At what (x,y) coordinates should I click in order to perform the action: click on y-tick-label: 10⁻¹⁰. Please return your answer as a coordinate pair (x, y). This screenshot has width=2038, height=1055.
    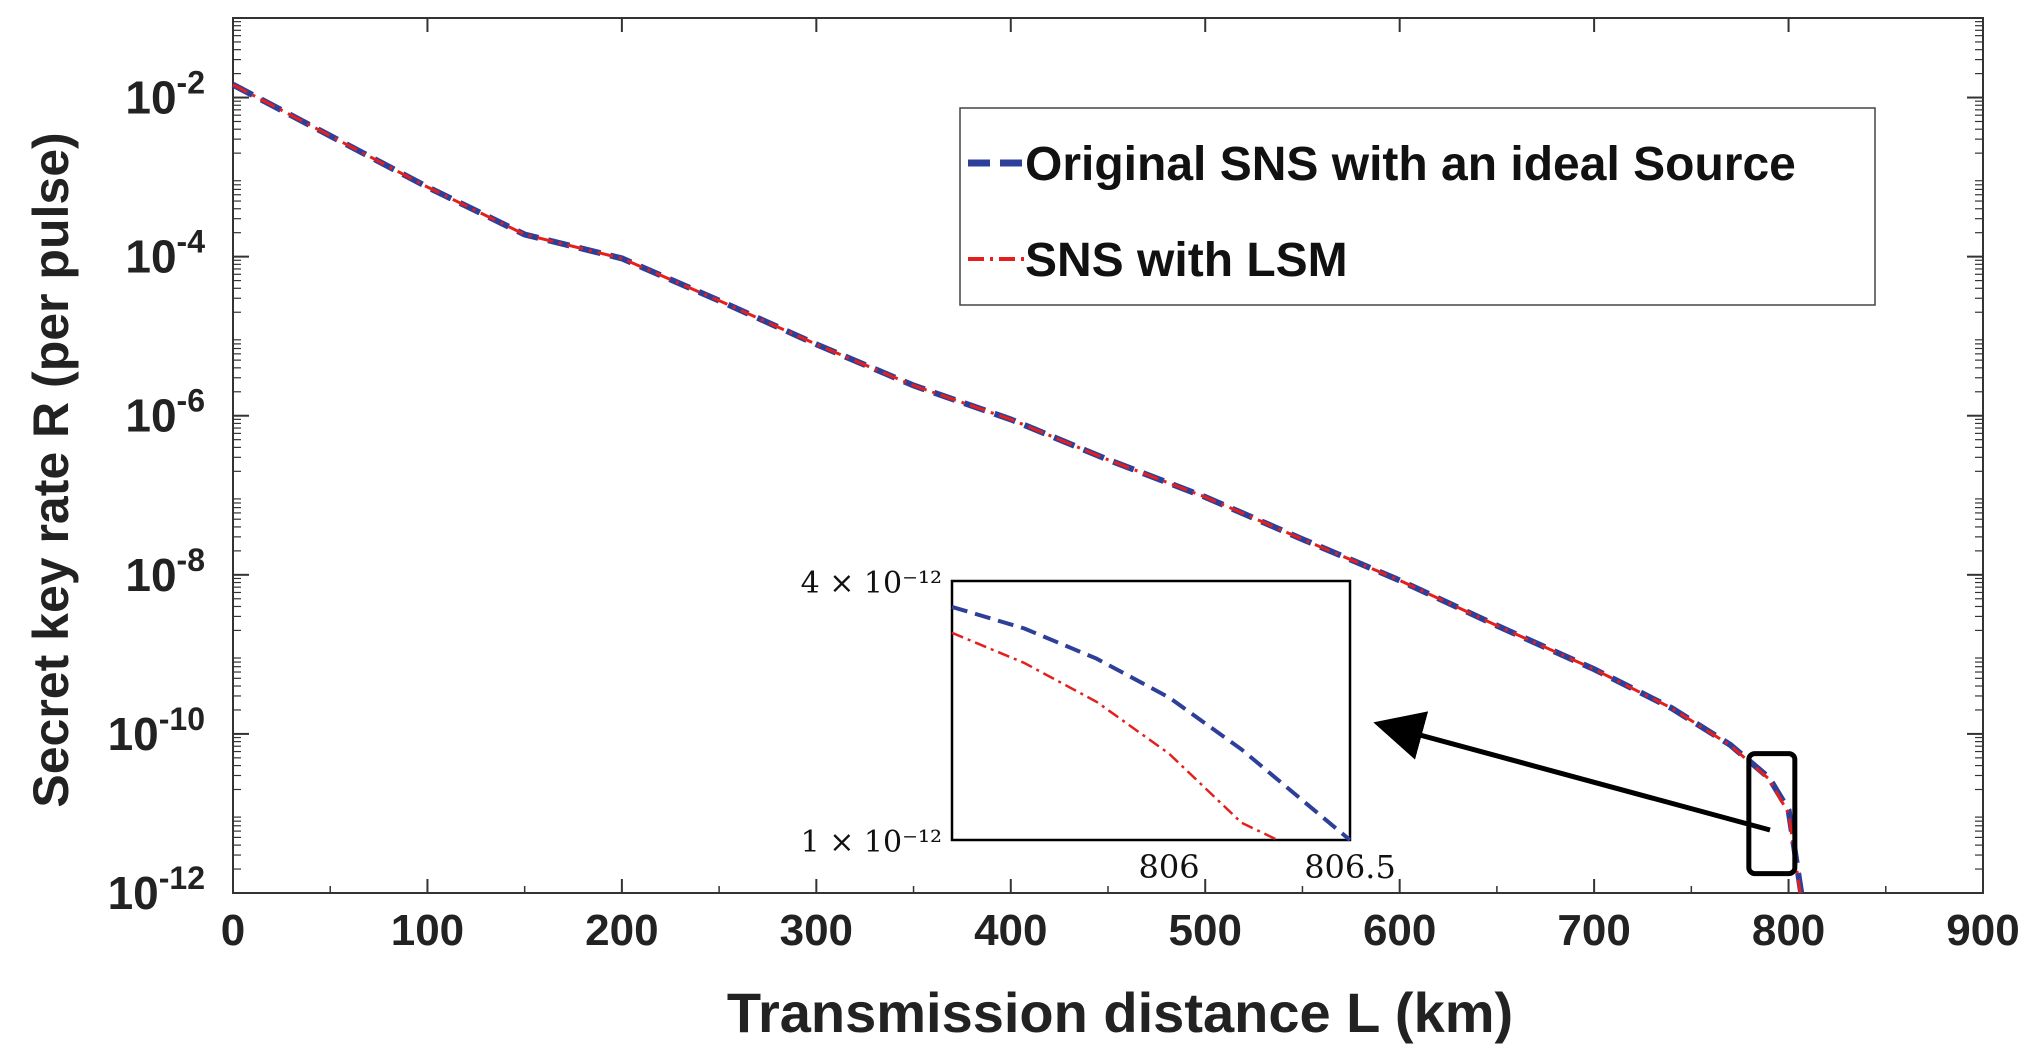
    Looking at the image, I should click on (156, 730).